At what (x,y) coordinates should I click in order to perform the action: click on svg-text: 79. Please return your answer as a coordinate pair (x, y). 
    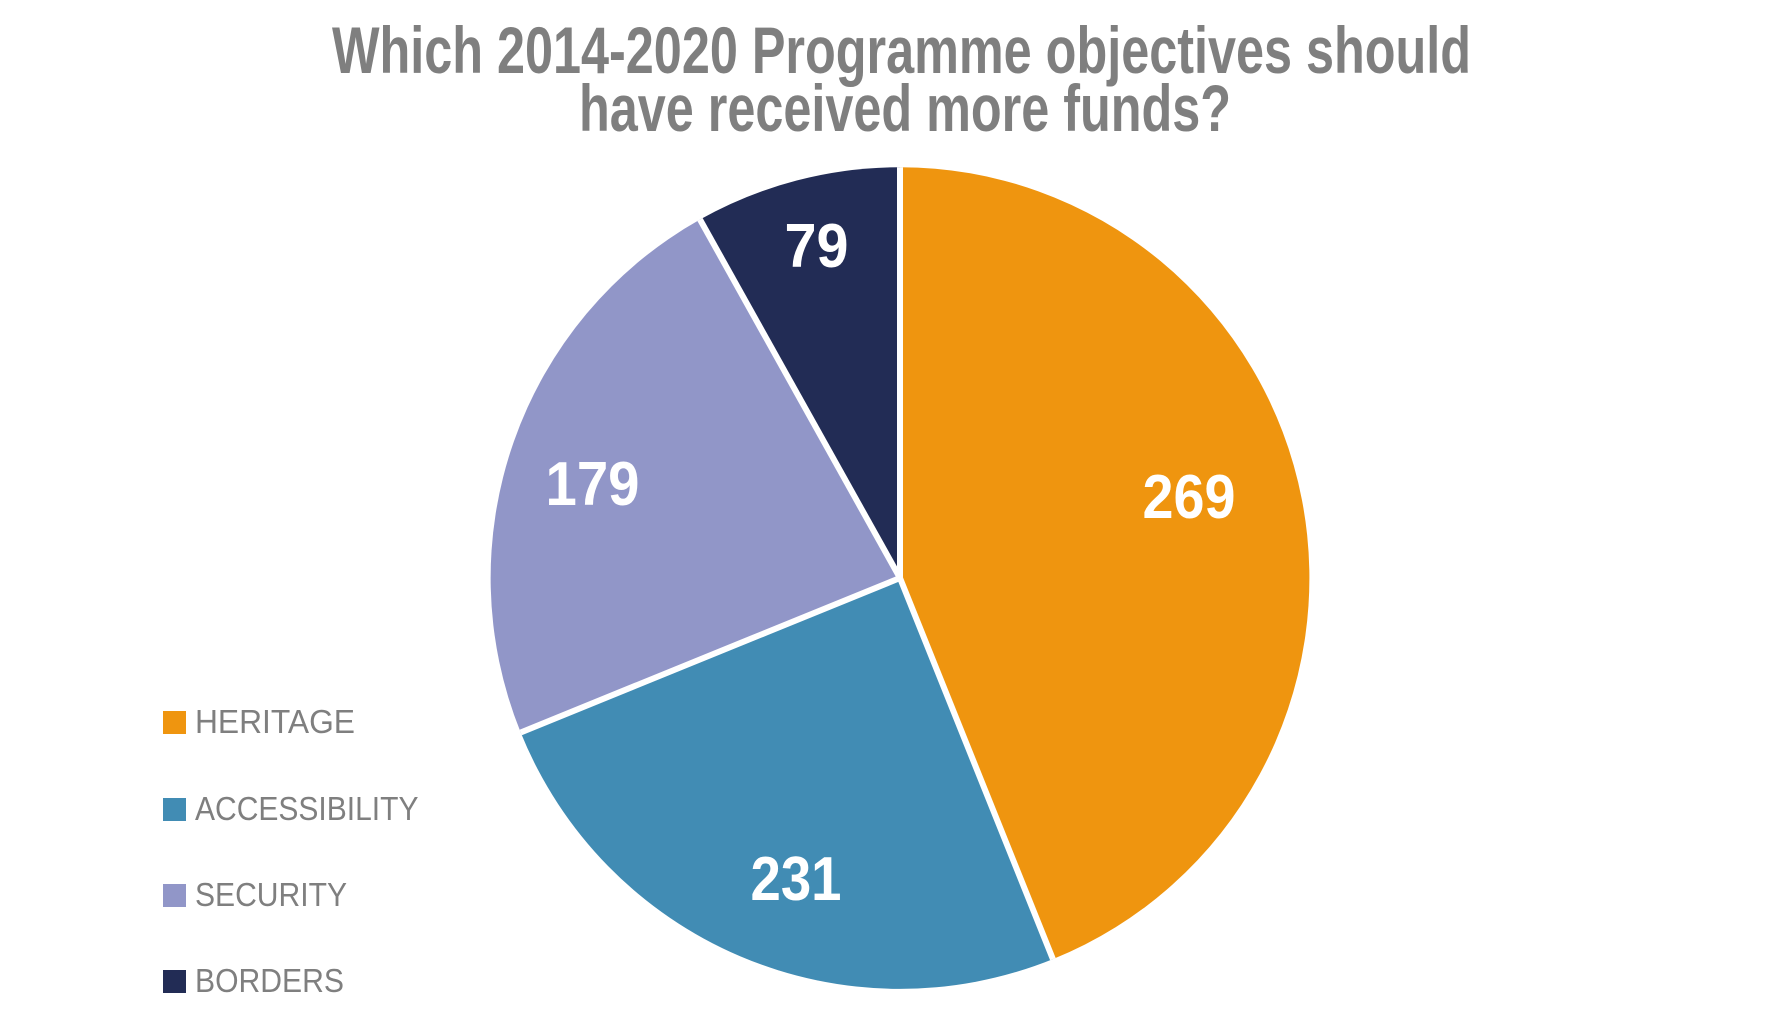
    Looking at the image, I should click on (817, 246).